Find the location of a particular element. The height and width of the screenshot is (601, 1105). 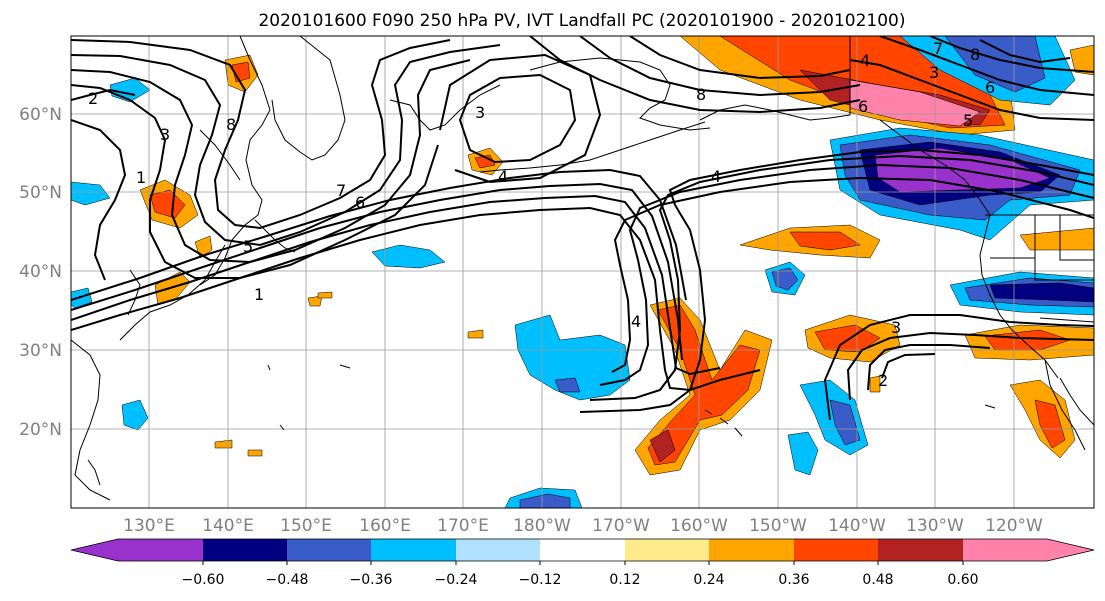

coast-marianas is located at coordinates (276, 397).